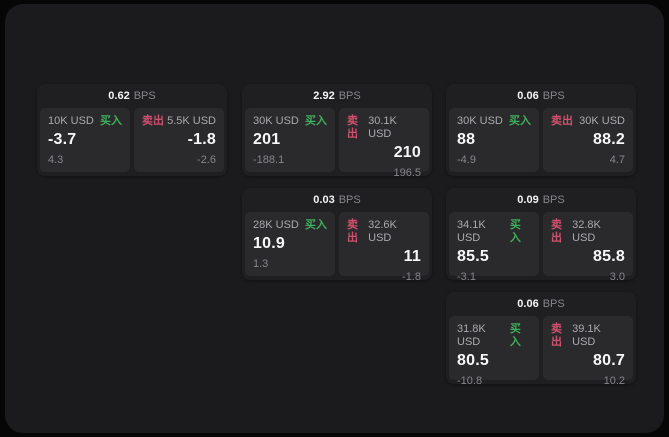 This screenshot has width=669, height=437. What do you see at coordinates (71, 121) in the screenshot?
I see `buy-size-label: 10K USD` at bounding box center [71, 121].